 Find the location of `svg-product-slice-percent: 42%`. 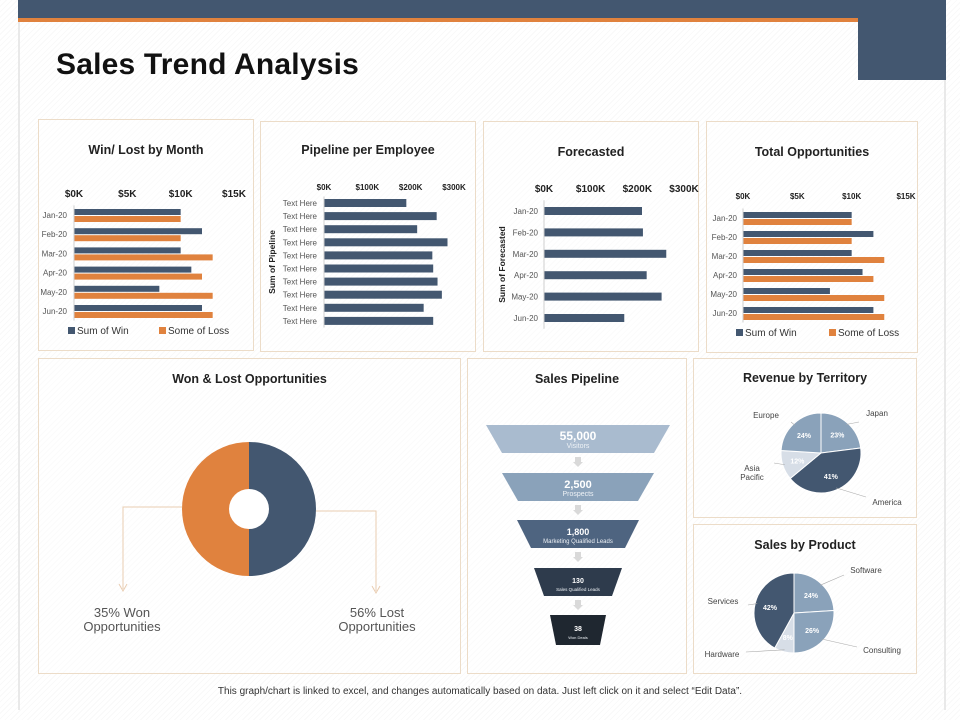

svg-product-slice-percent: 42% is located at coordinates (770, 608).